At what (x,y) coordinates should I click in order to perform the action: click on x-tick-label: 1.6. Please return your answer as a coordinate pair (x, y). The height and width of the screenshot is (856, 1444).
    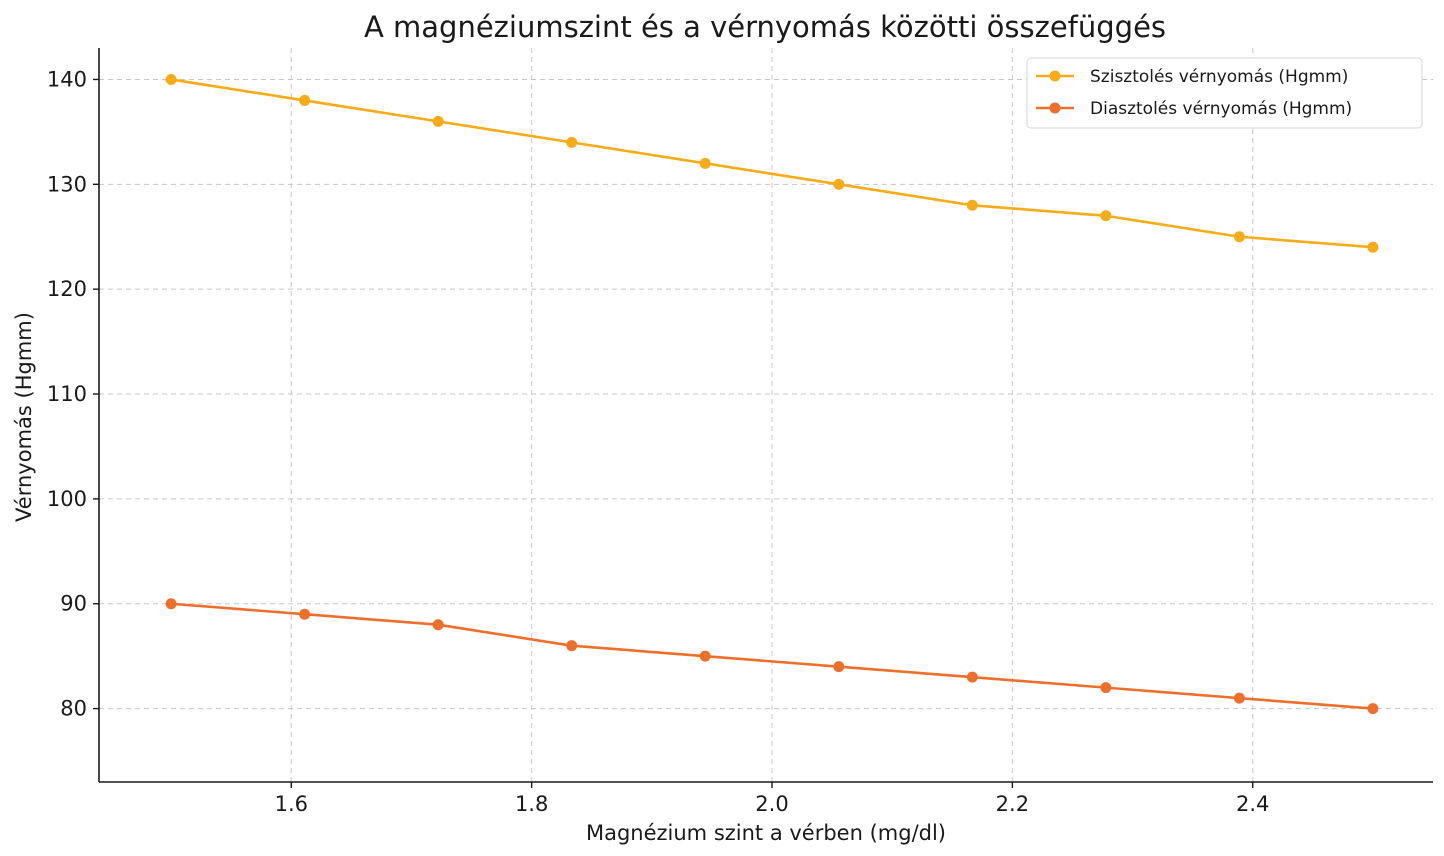
    Looking at the image, I should click on (291, 804).